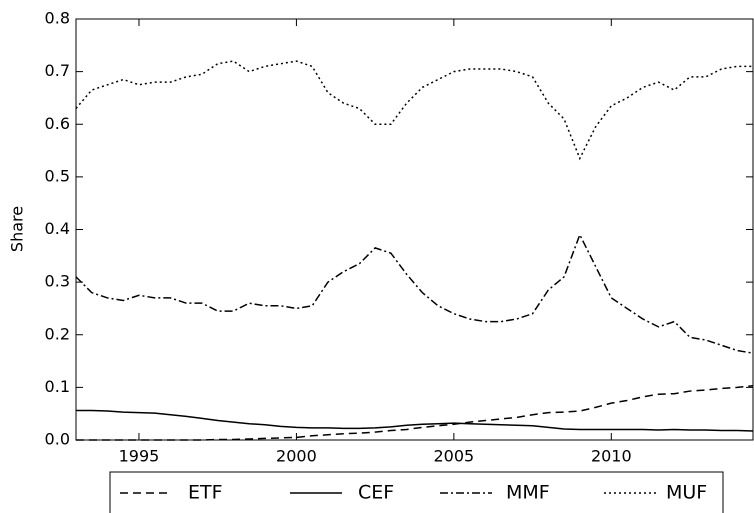 The height and width of the screenshot is (513, 754). I want to click on y-axis-label: Share, so click(17, 229).